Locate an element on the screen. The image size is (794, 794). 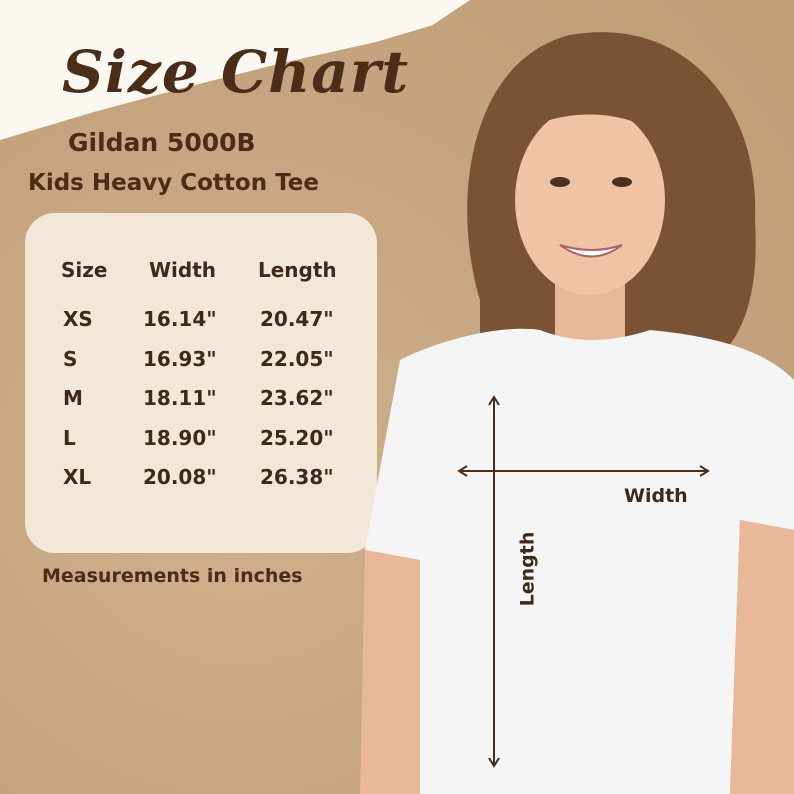
header-length: Length is located at coordinates (297, 270).